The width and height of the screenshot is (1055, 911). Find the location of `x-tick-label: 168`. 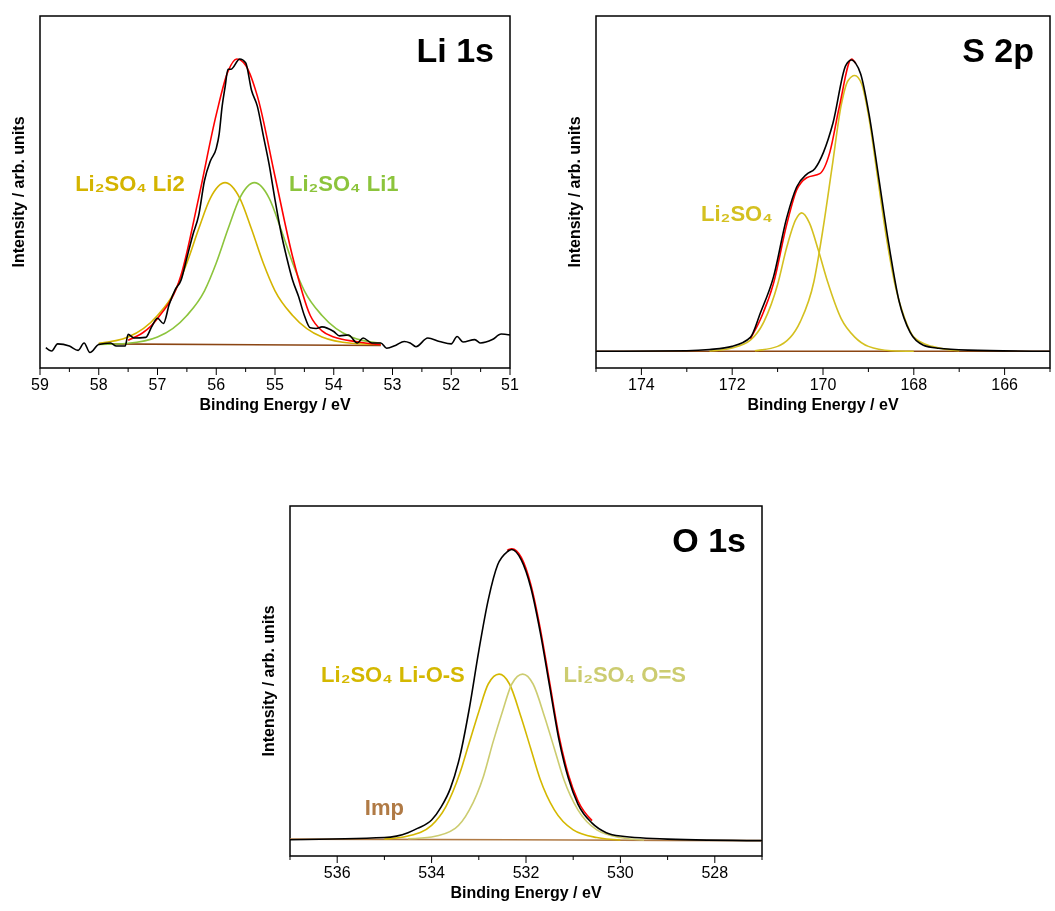

x-tick-label: 168 is located at coordinates (914, 384).